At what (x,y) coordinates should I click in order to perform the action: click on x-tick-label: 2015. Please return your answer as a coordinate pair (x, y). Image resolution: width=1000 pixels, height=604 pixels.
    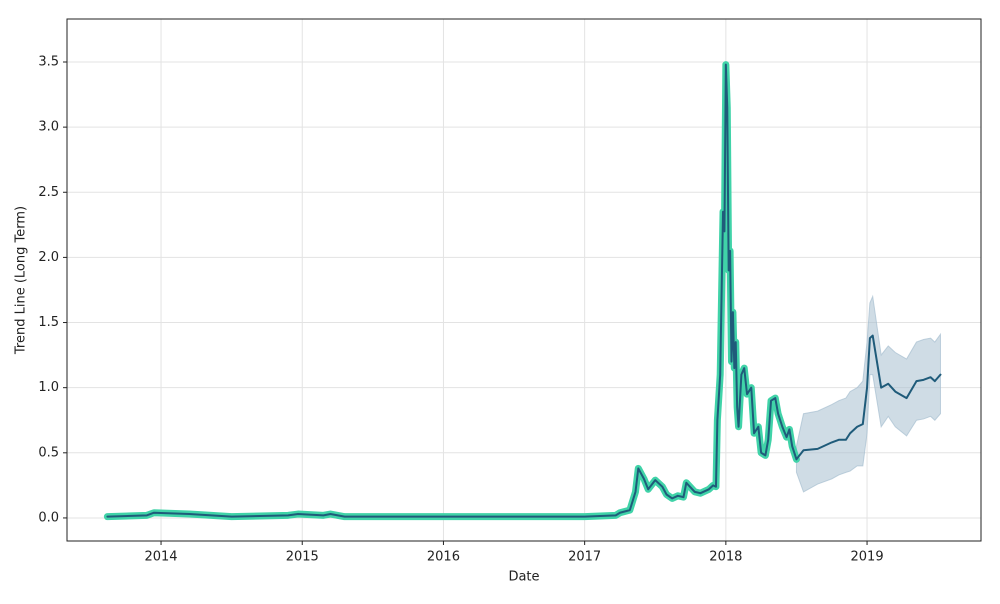
    Looking at the image, I should click on (302, 557).